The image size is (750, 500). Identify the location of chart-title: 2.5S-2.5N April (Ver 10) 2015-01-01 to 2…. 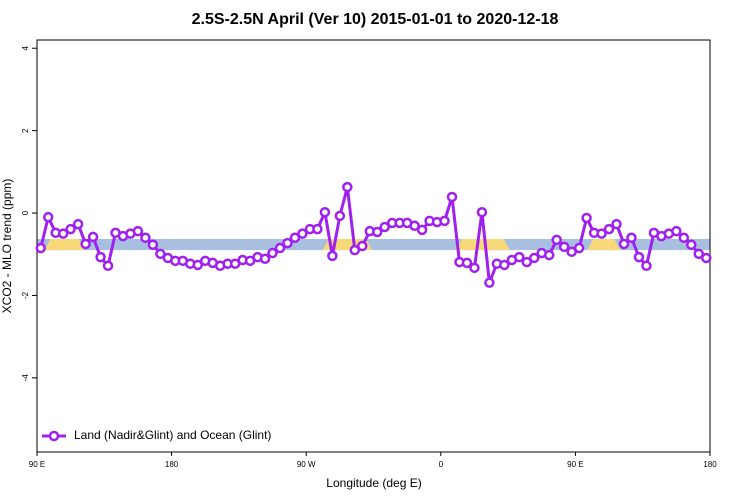
(375, 19).